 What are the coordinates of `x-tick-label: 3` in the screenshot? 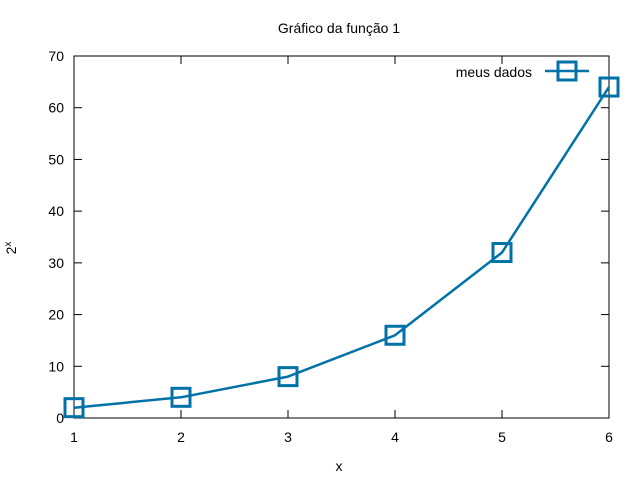 It's located at (288, 437).